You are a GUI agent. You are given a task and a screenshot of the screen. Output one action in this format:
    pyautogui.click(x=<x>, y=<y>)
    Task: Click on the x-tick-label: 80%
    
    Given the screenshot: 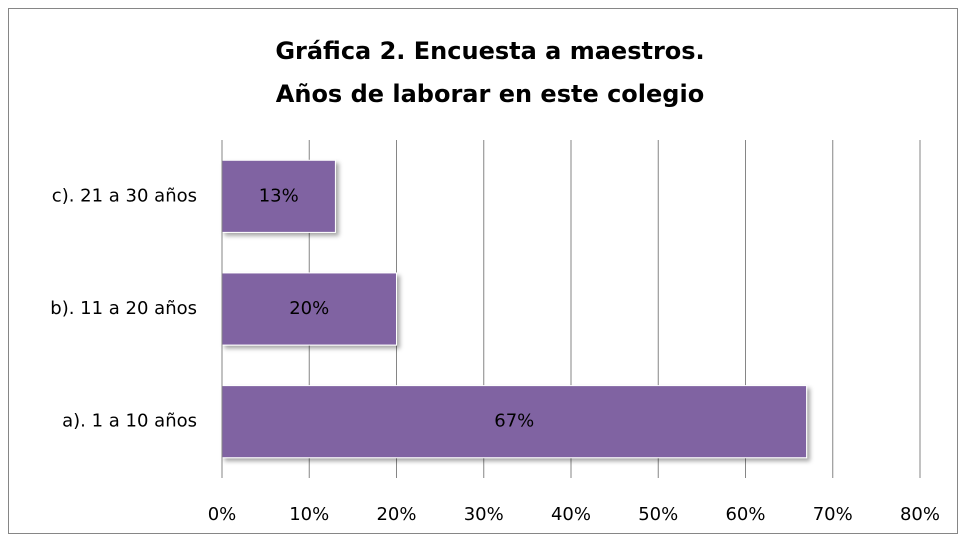 What is the action you would take?
    pyautogui.click(x=920, y=514)
    